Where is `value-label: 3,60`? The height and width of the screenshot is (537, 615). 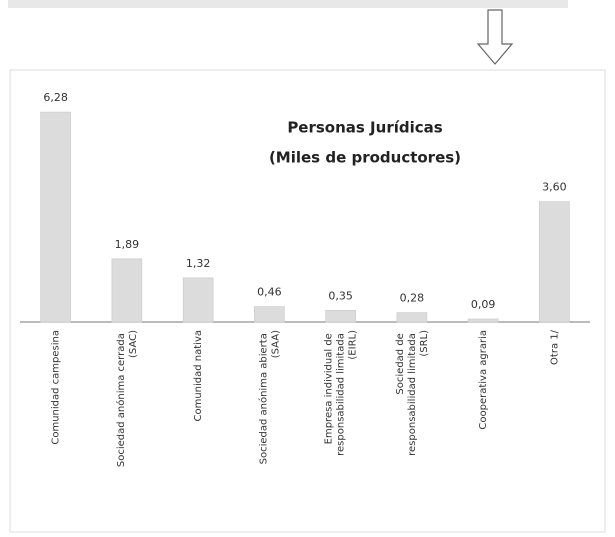
value-label: 3,60 is located at coordinates (554, 187).